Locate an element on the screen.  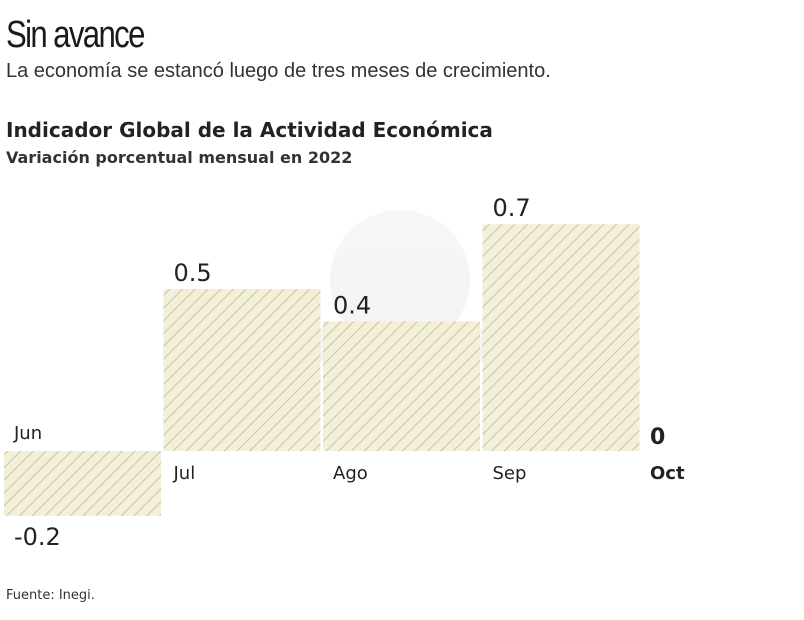
bar-jun is located at coordinates (82, 483).